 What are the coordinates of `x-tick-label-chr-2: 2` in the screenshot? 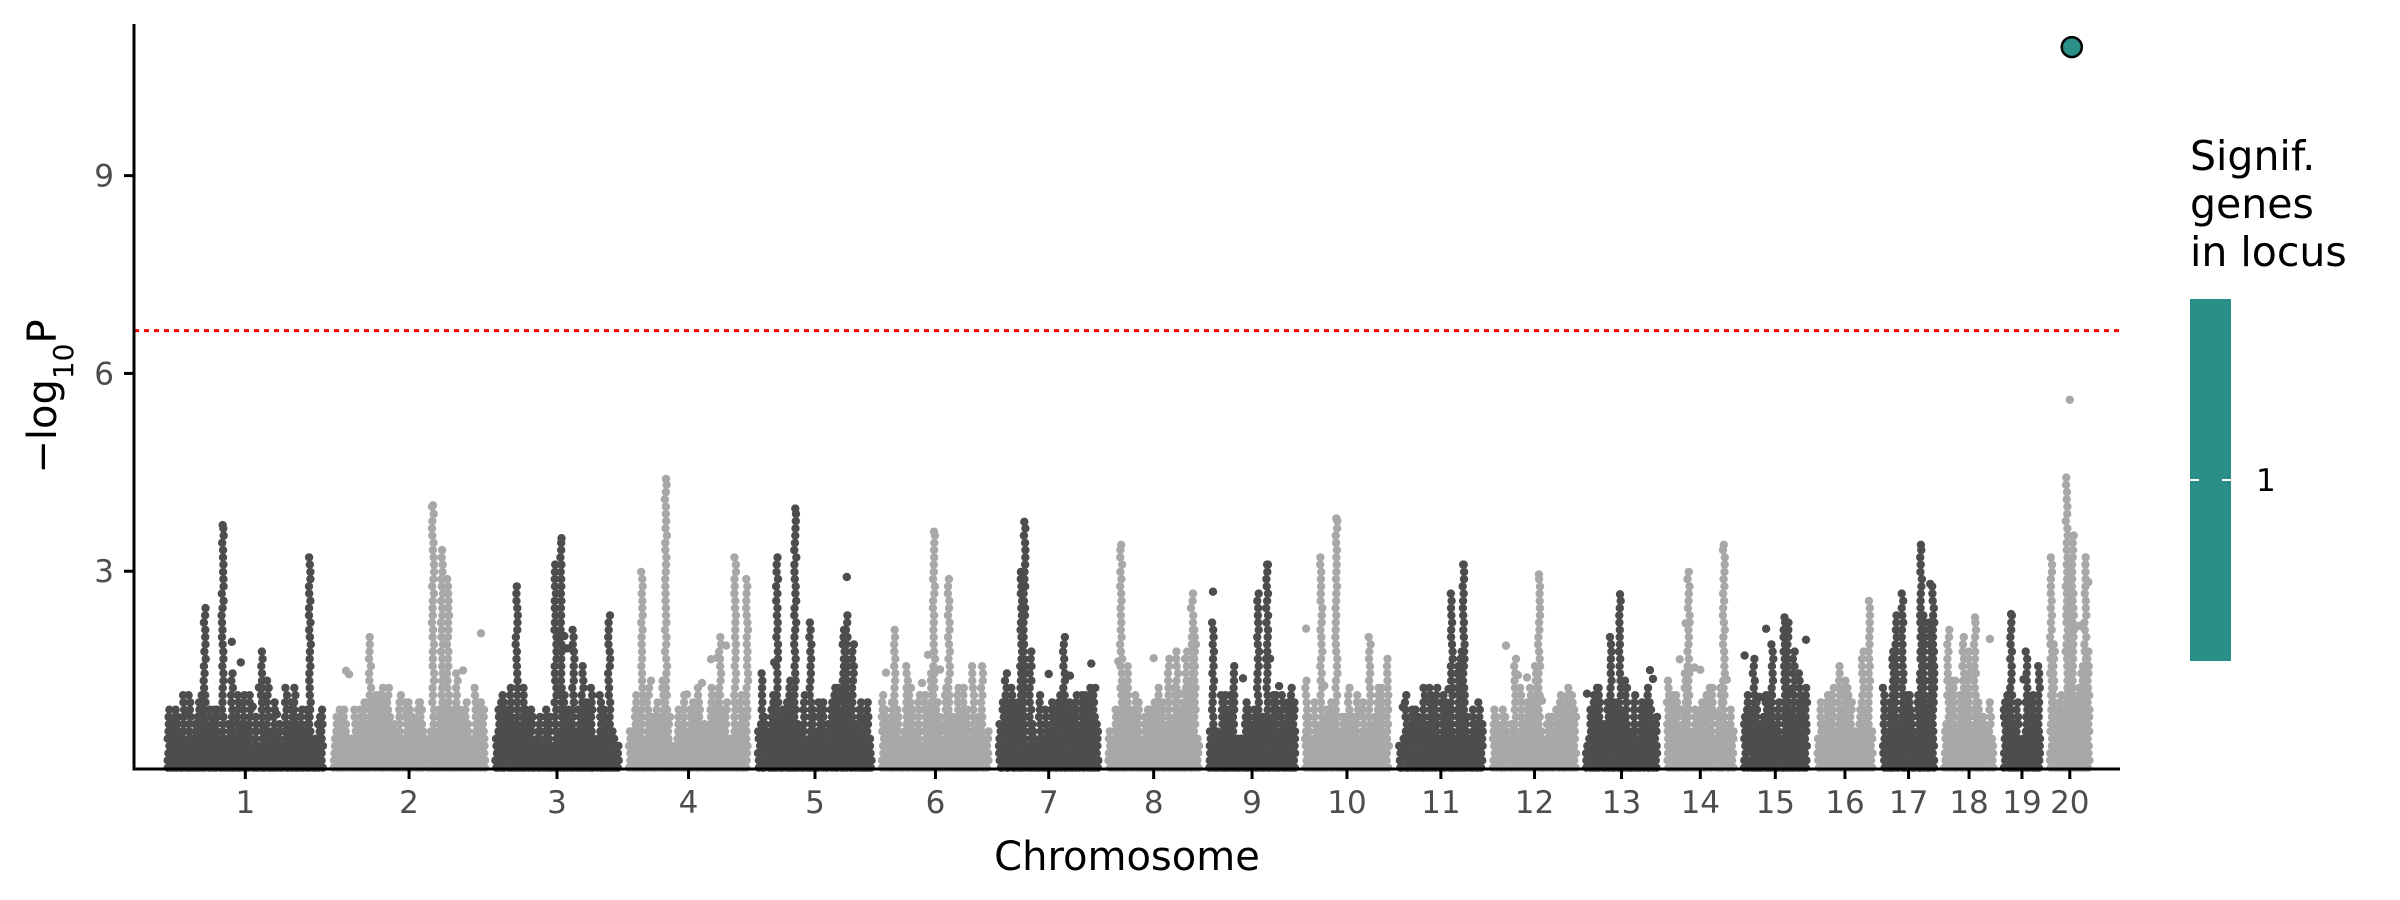 It's located at (409, 803).